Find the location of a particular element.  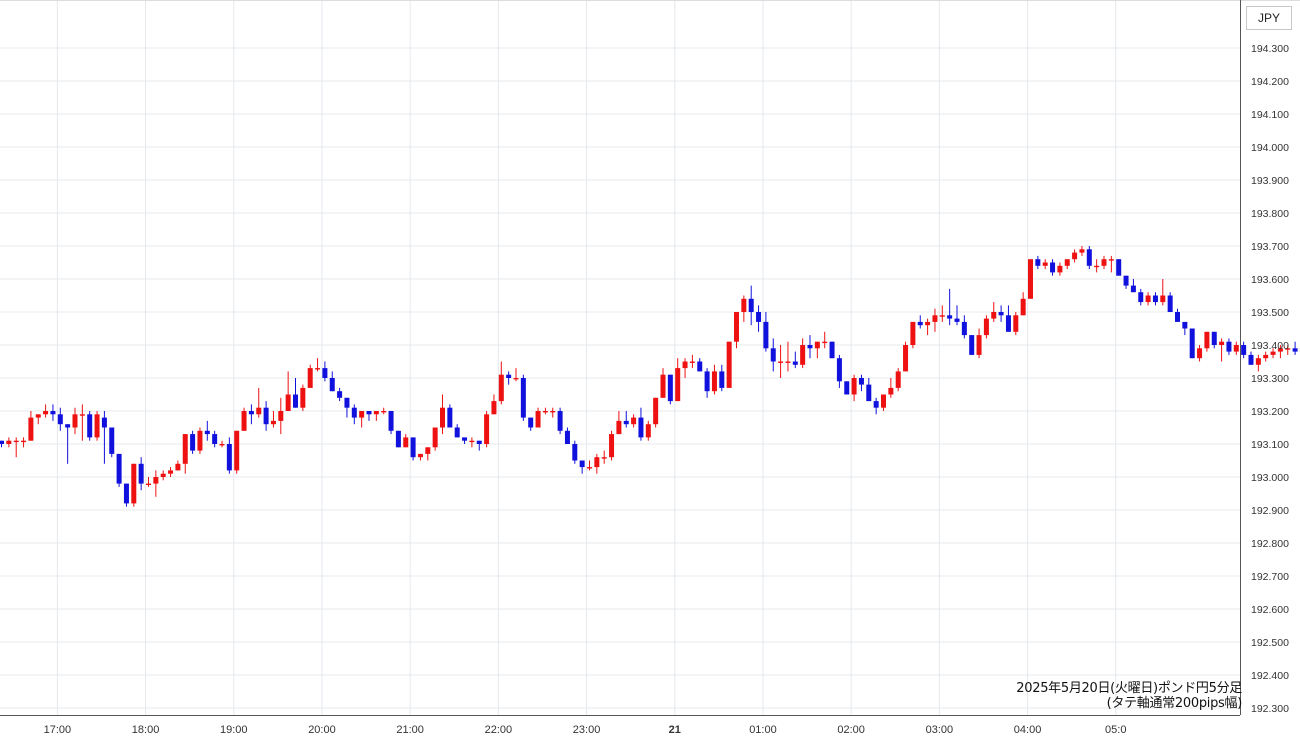

y-tick-label: 192.300 is located at coordinates (1270, 709).